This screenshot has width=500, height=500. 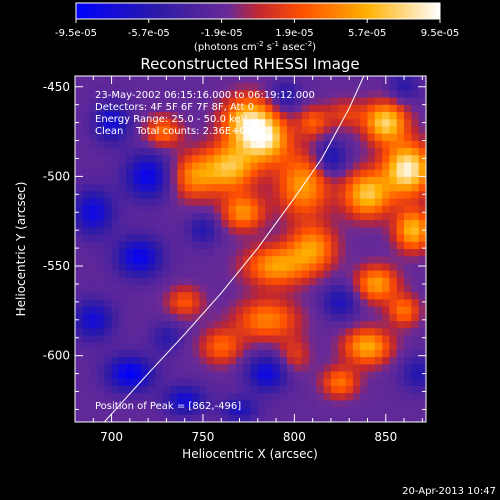 I want to click on colorbar-tick-label: 1.9e-05, so click(x=294, y=33).